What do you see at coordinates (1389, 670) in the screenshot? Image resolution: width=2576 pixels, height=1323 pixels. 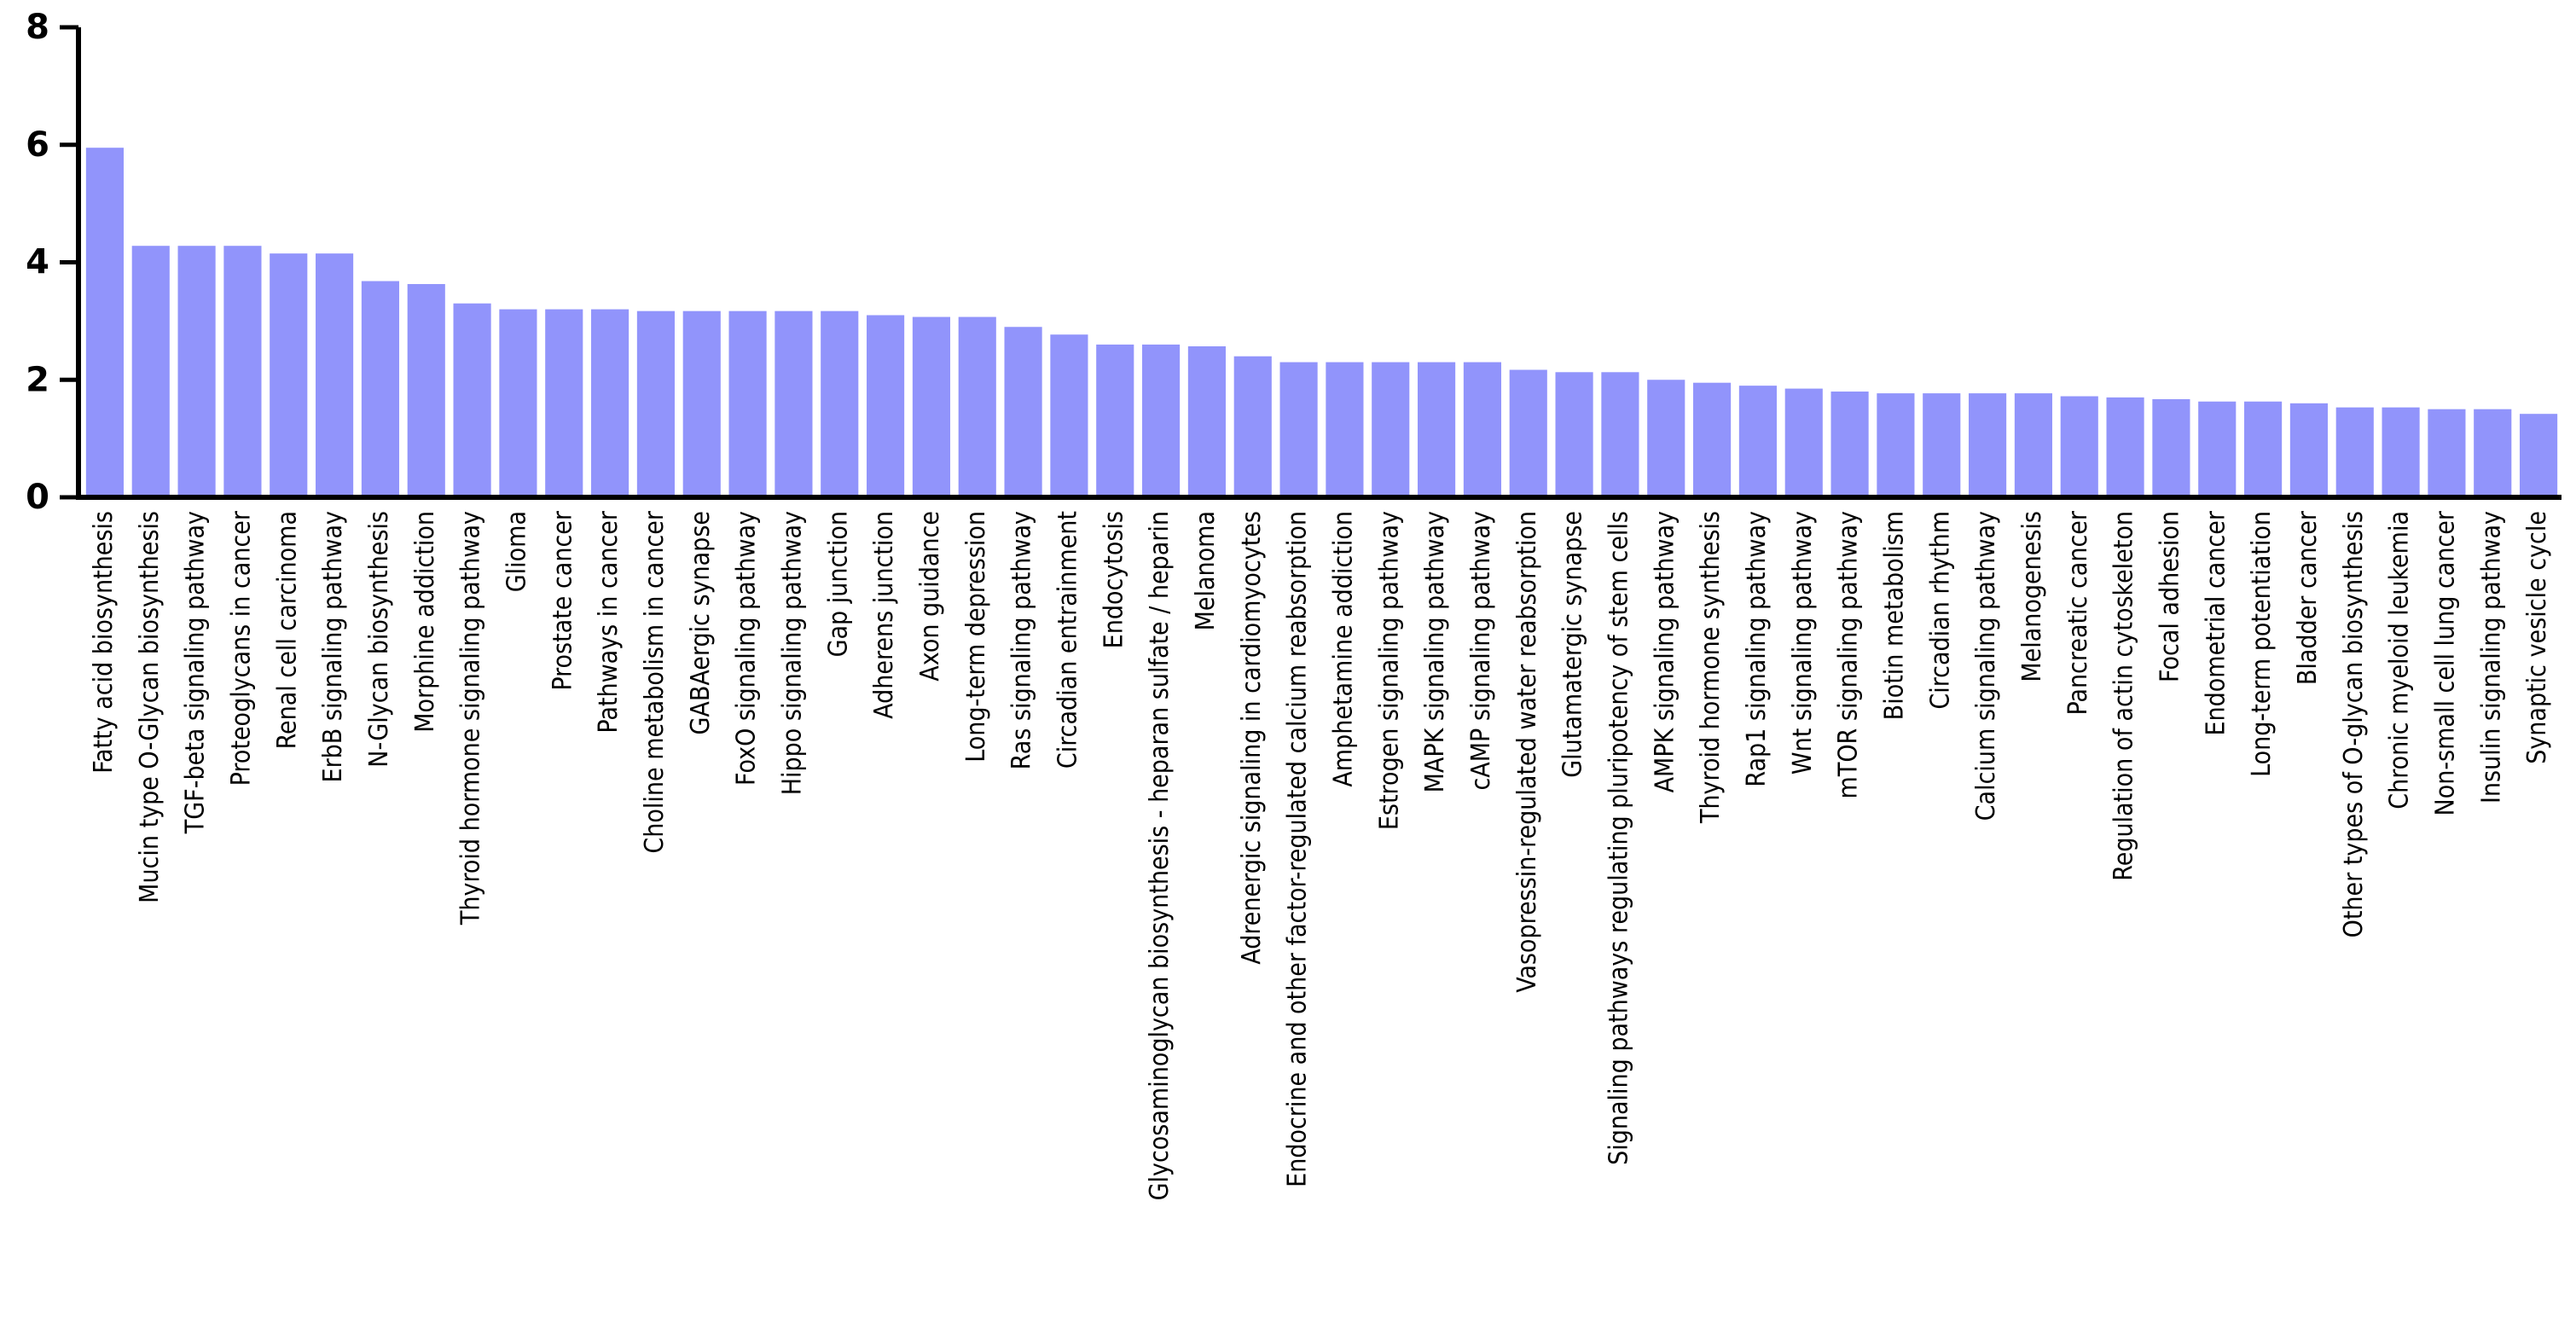 I see `x-category-label-28: Estrogen signaling pathway` at bounding box center [1389, 670].